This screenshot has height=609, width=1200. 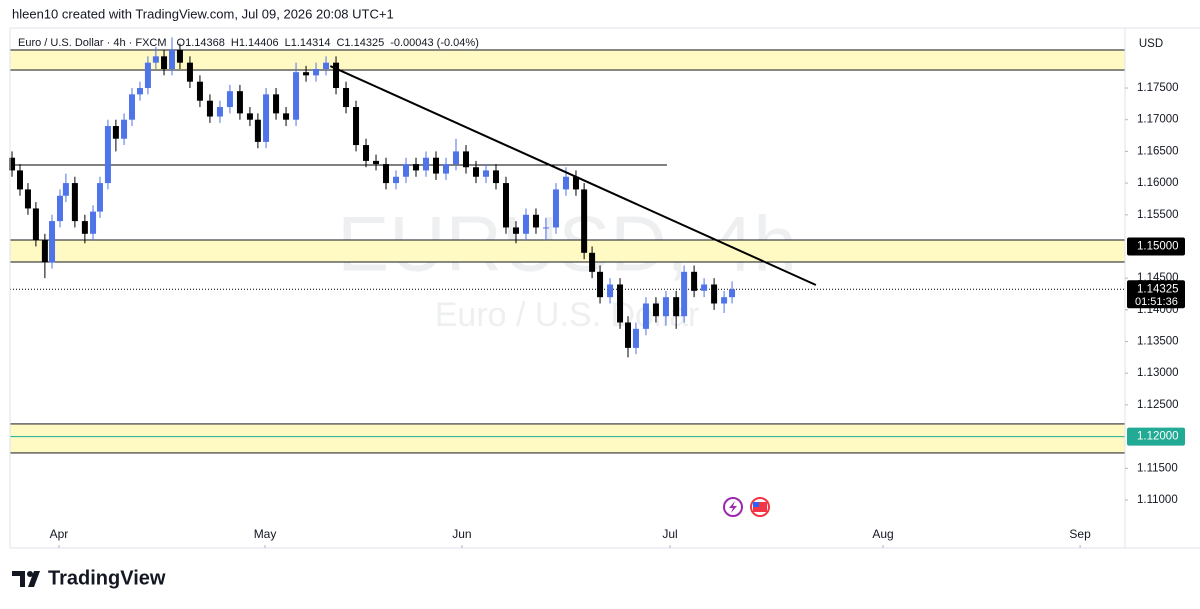 I want to click on zone, so click(x=567, y=251).